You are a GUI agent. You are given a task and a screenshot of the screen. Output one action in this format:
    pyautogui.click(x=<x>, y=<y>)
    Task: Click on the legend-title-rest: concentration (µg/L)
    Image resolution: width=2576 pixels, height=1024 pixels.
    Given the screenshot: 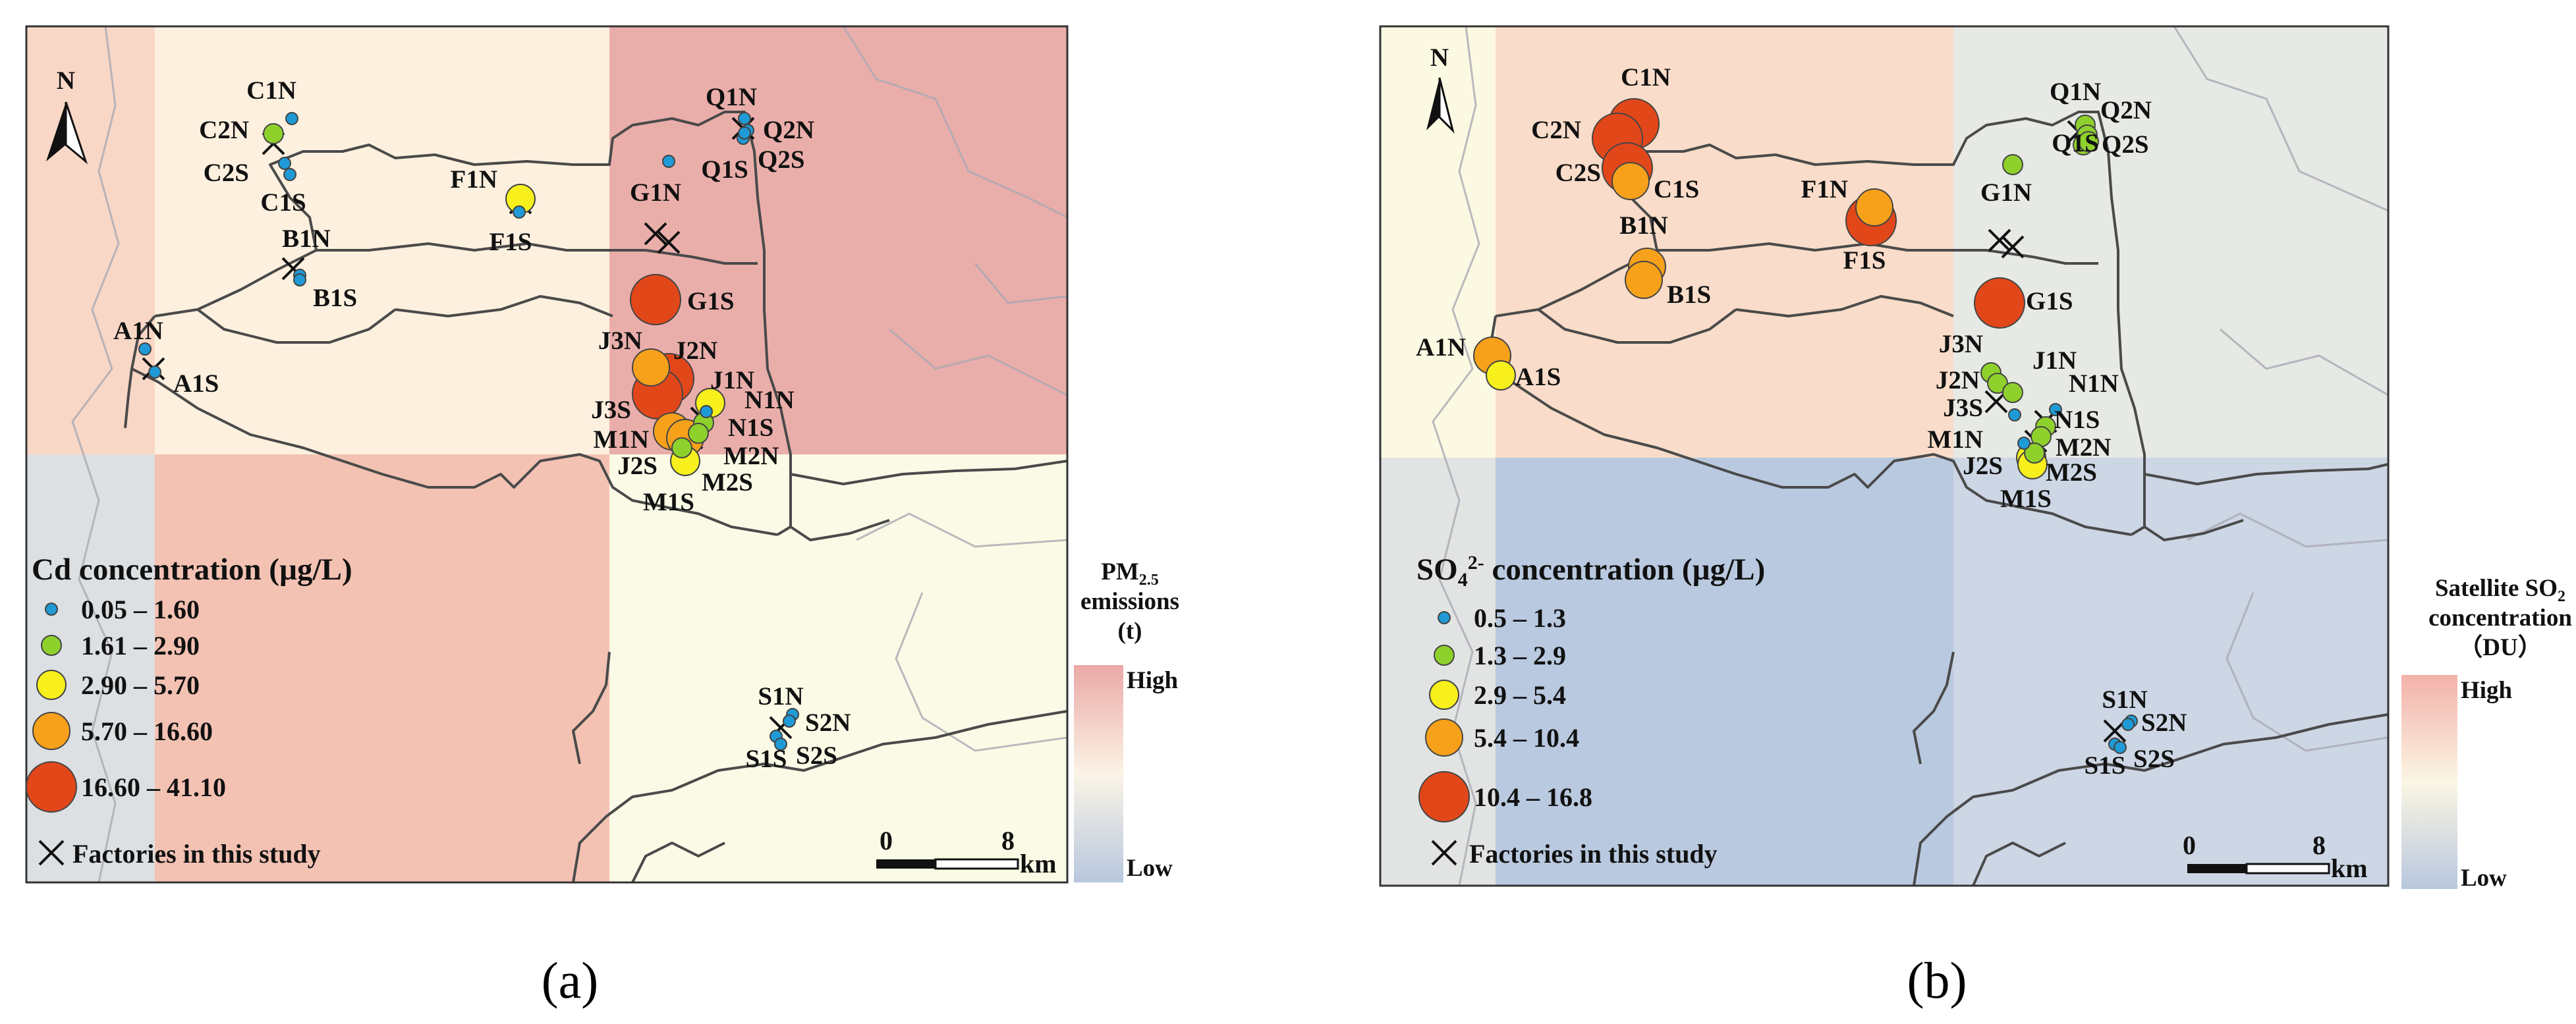 What is the action you would take?
    pyautogui.click(x=1625, y=569)
    